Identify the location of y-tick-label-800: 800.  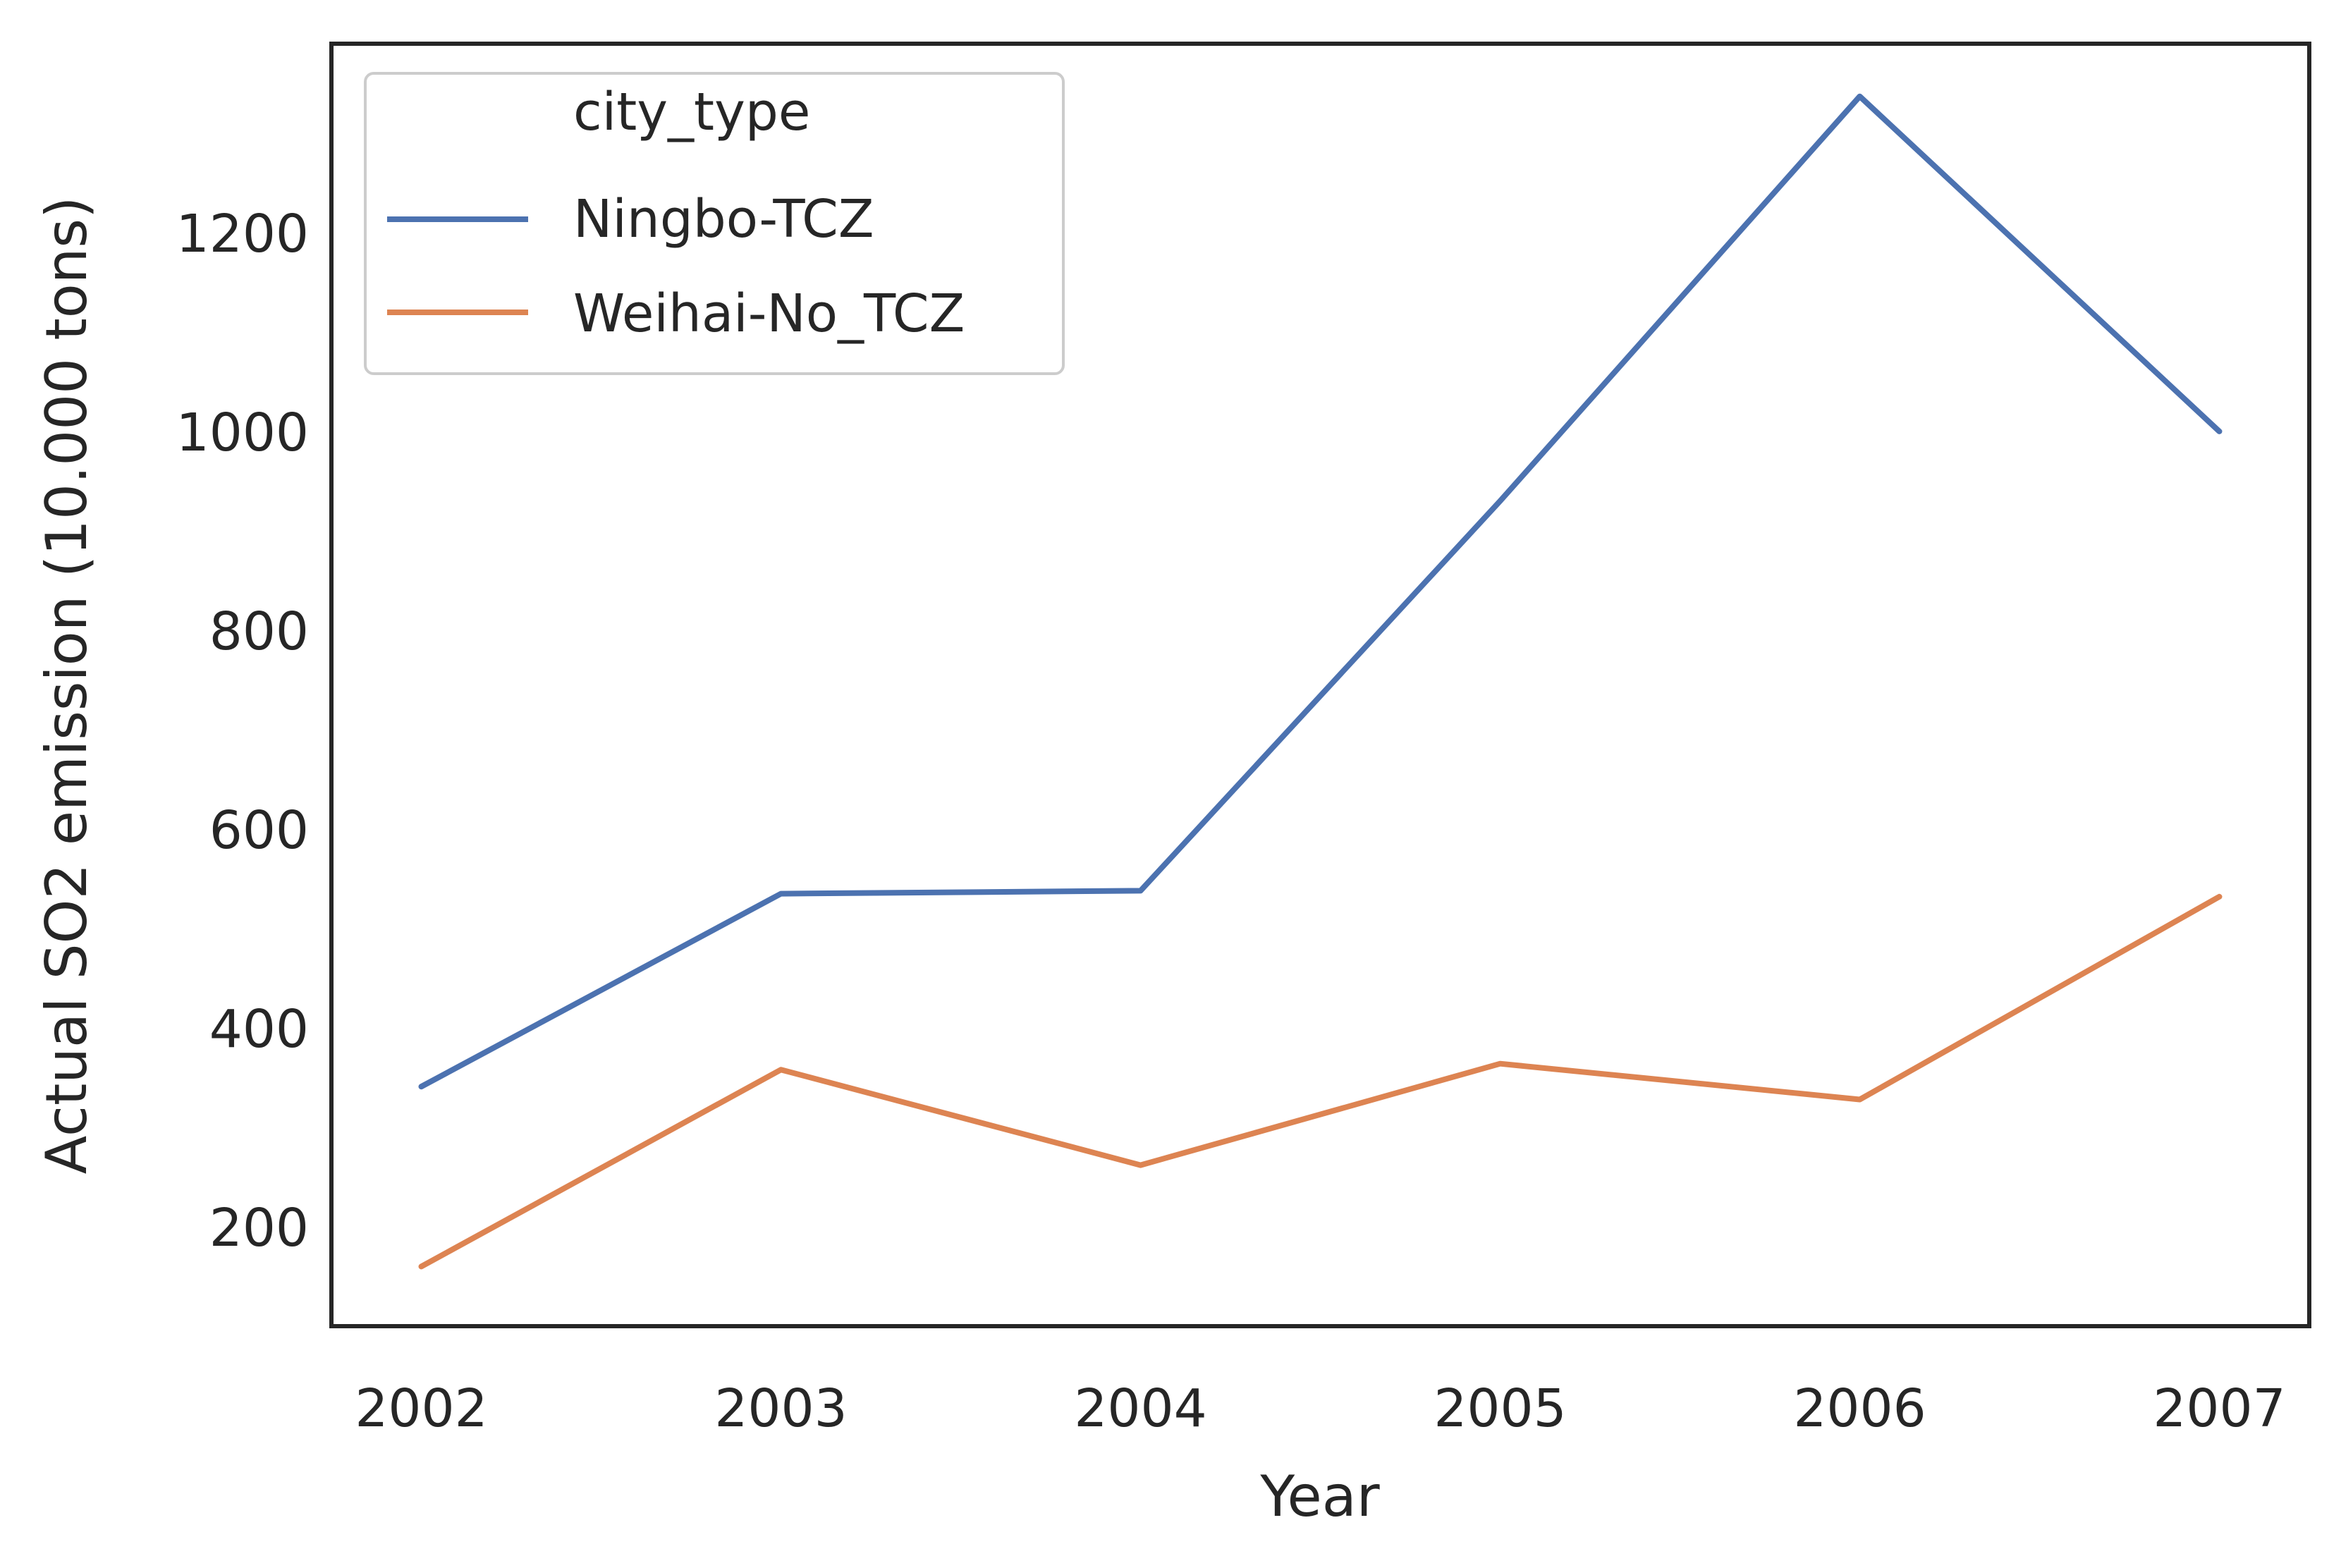
(259, 631).